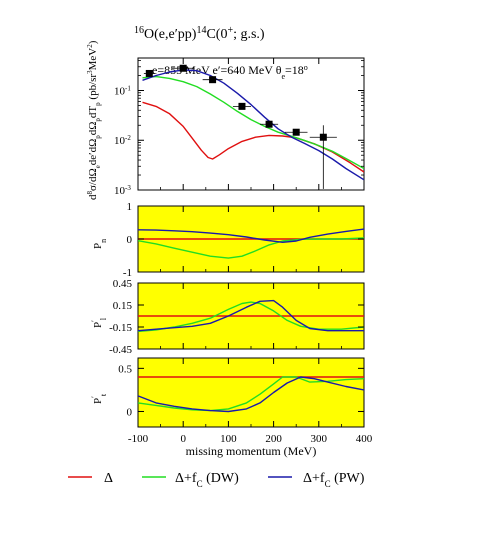 This screenshot has width=491, height=545. Describe the element at coordinates (201, 30) in the screenshot. I see `title-part: 14` at that location.